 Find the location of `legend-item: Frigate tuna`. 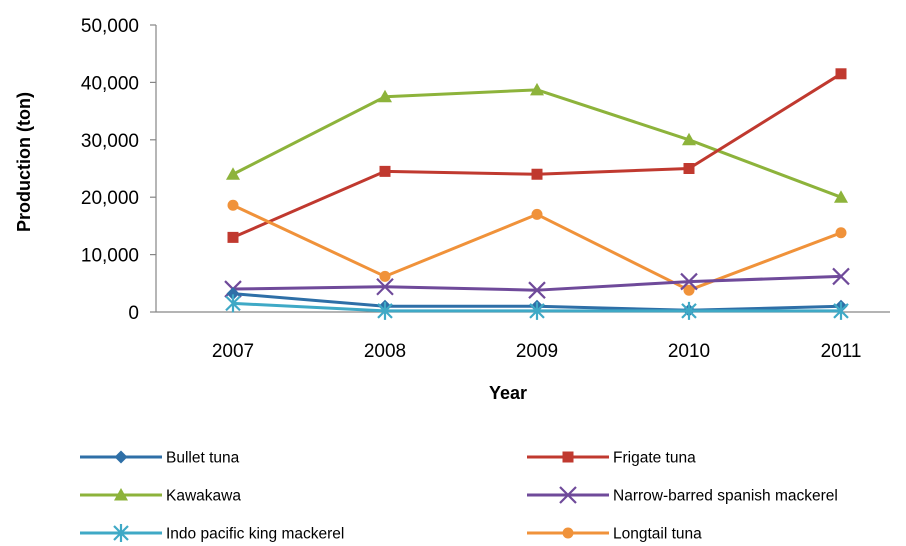

legend-item: Frigate tuna is located at coordinates (611, 458).